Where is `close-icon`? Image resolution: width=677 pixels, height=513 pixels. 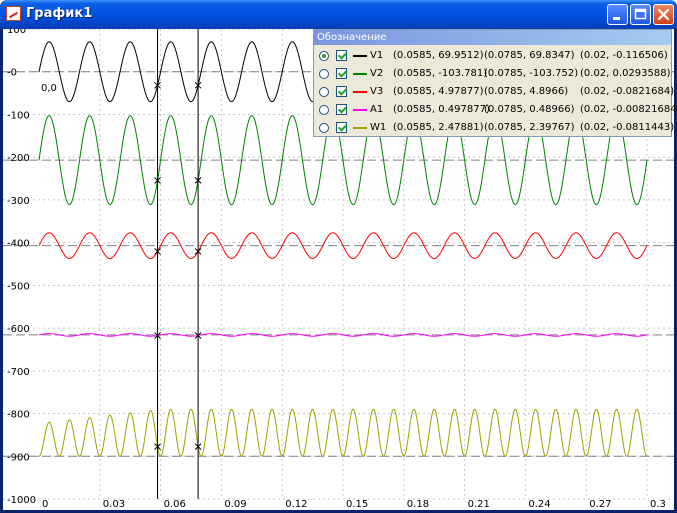
close-icon is located at coordinates (663, 14).